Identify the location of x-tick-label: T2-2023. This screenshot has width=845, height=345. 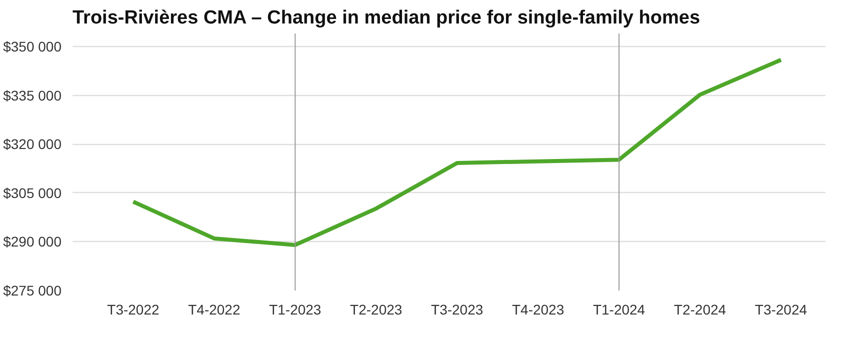
(376, 310).